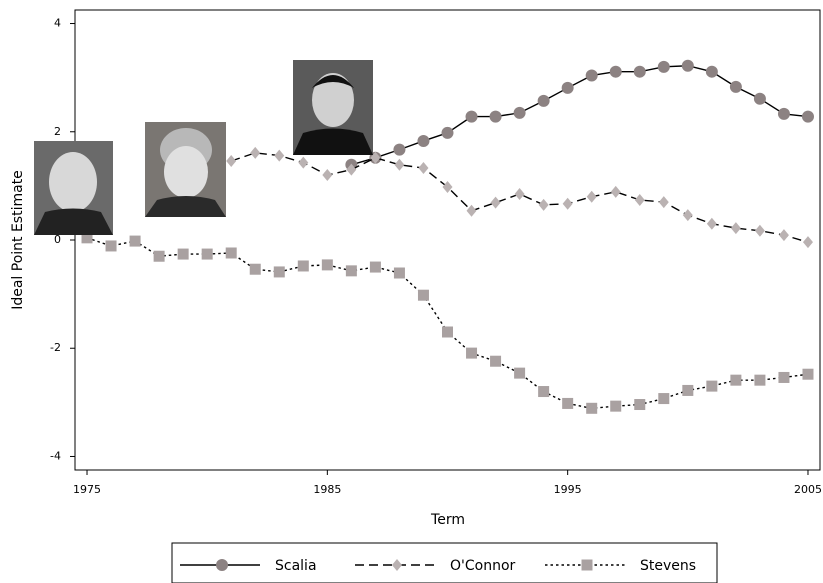  I want to click on y-tick-label: 2, so click(57, 131).